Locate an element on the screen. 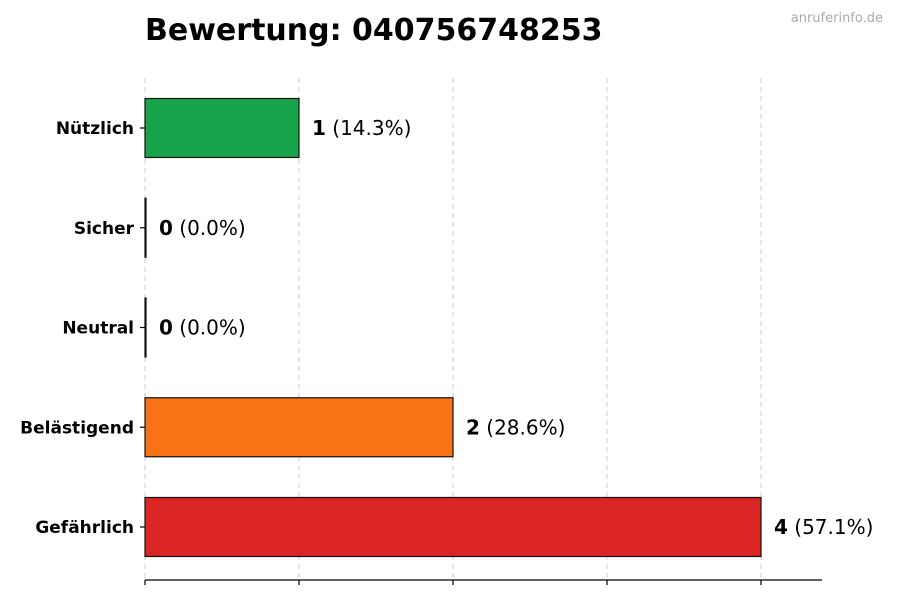  bar-sicher is located at coordinates (145, 227).